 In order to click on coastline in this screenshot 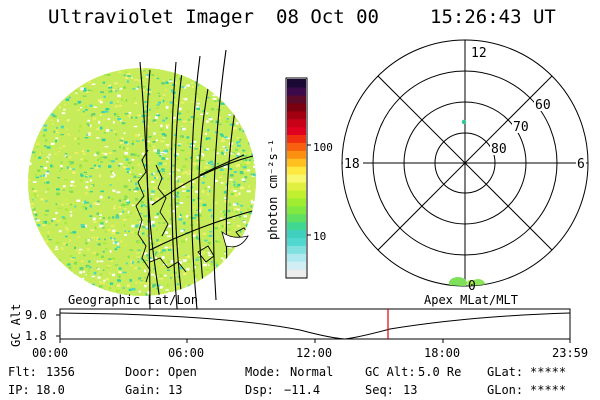, I will do `click(162, 200)`.